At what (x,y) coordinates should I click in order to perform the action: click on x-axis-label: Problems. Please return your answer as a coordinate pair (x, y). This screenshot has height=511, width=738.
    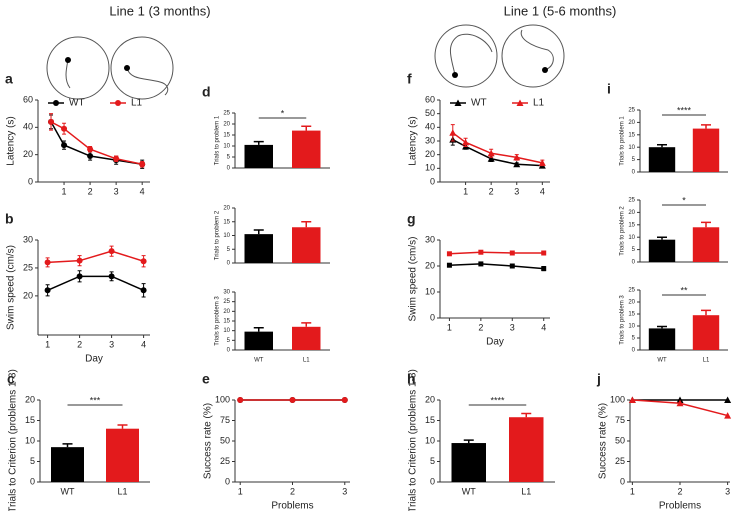
    Looking at the image, I should click on (292, 506).